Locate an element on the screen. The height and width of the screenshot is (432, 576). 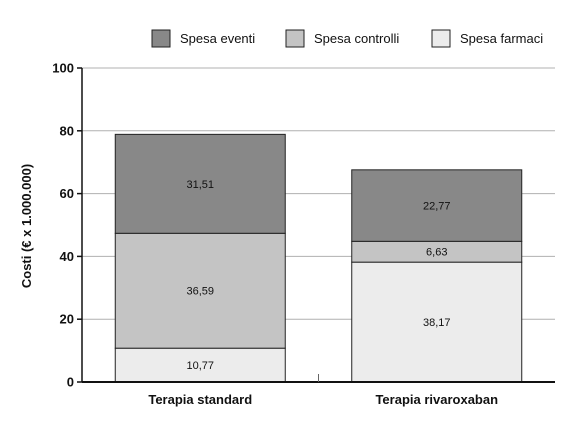
data-label: 31,51 is located at coordinates (200, 185).